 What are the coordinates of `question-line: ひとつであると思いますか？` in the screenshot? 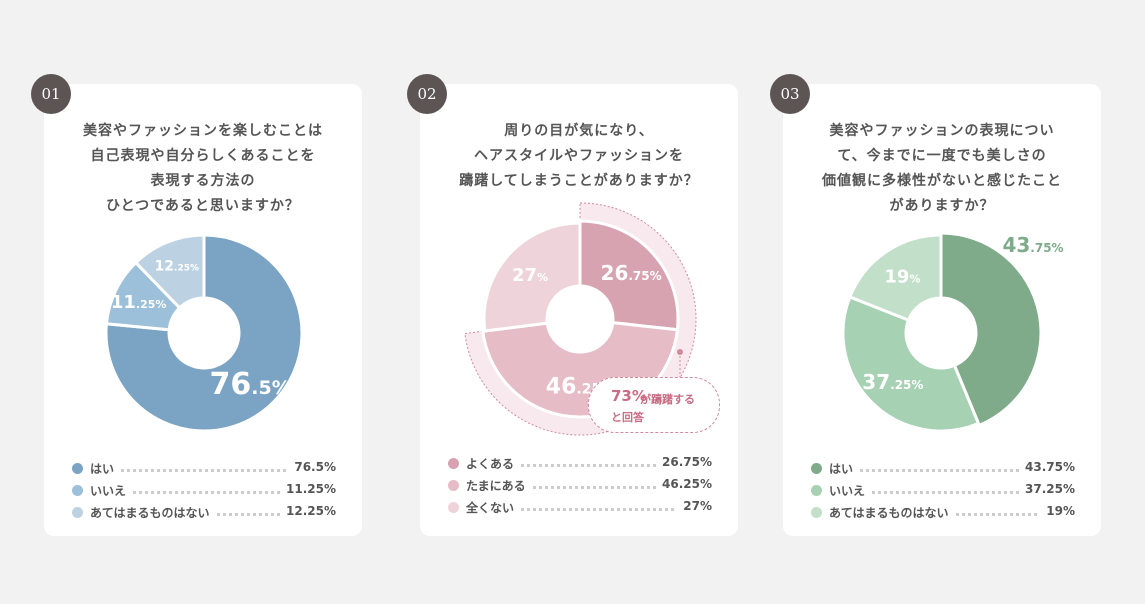 It's located at (203, 206).